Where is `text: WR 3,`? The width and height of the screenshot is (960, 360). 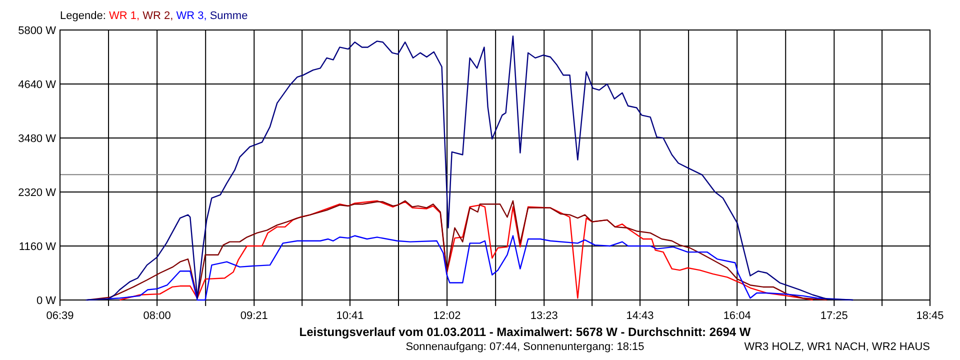 text: WR 3, is located at coordinates (193, 16).